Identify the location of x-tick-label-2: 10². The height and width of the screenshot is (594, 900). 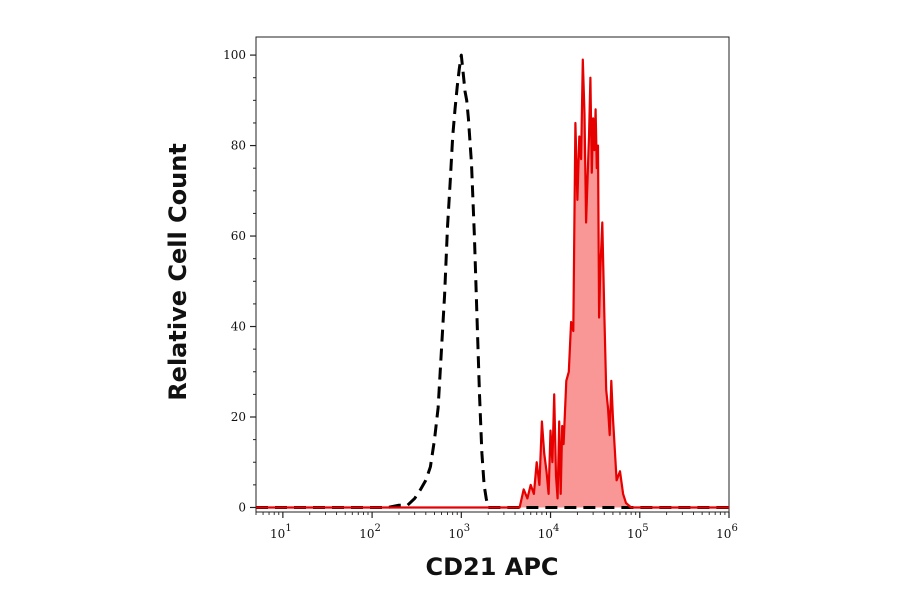
(370, 532).